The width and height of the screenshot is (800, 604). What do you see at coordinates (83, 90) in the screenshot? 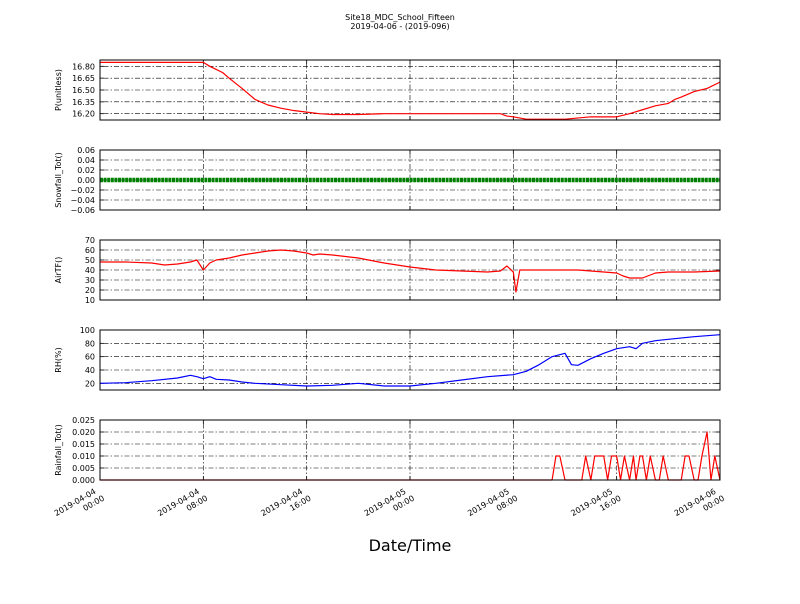
I see `y-tick-label: 16.50` at bounding box center [83, 90].